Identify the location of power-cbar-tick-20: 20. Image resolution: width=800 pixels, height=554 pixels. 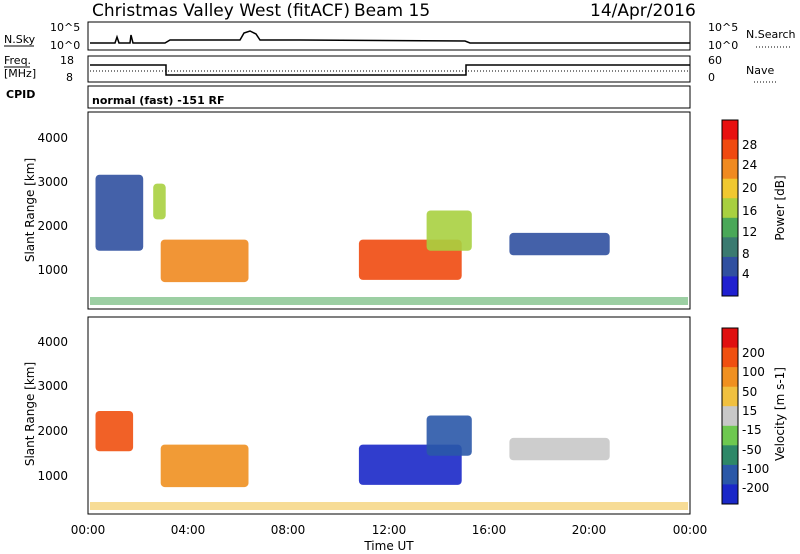
(749, 188).